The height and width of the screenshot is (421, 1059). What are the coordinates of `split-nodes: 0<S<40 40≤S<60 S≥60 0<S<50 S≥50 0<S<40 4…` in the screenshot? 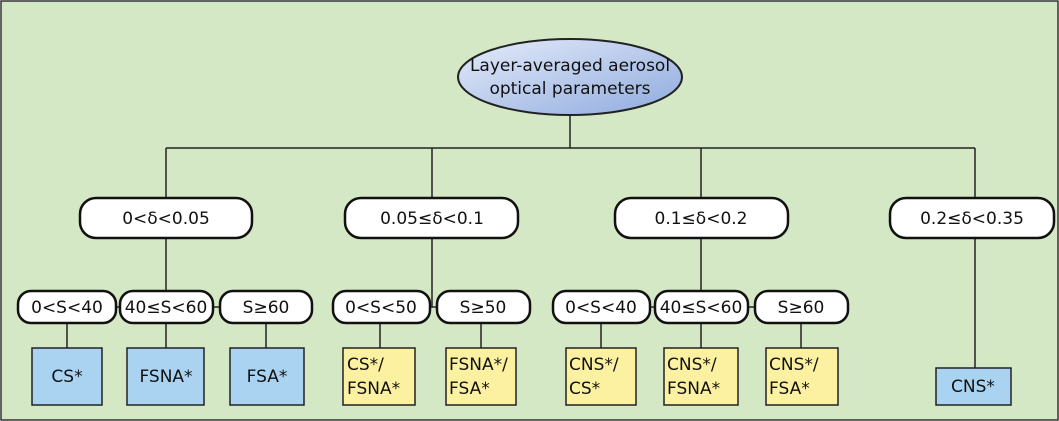 It's located at (433, 307).